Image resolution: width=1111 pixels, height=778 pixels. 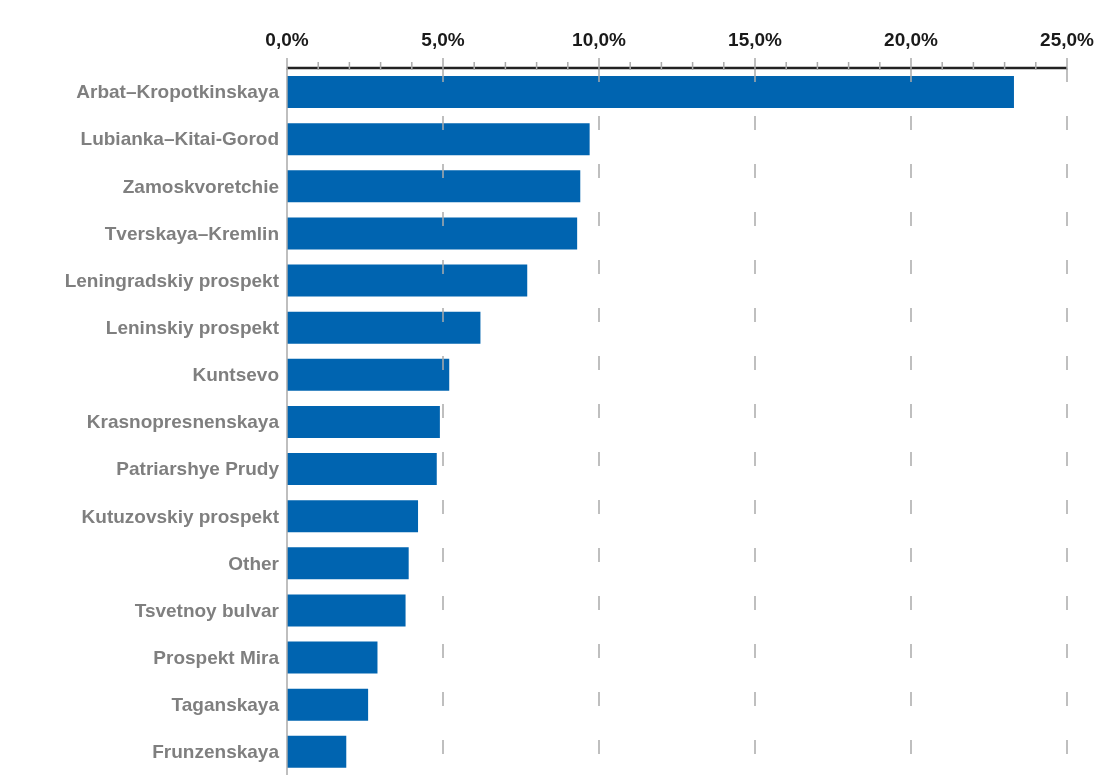 I want to click on y-tick-label: Krasnopresnenskaya, so click(x=183, y=422).